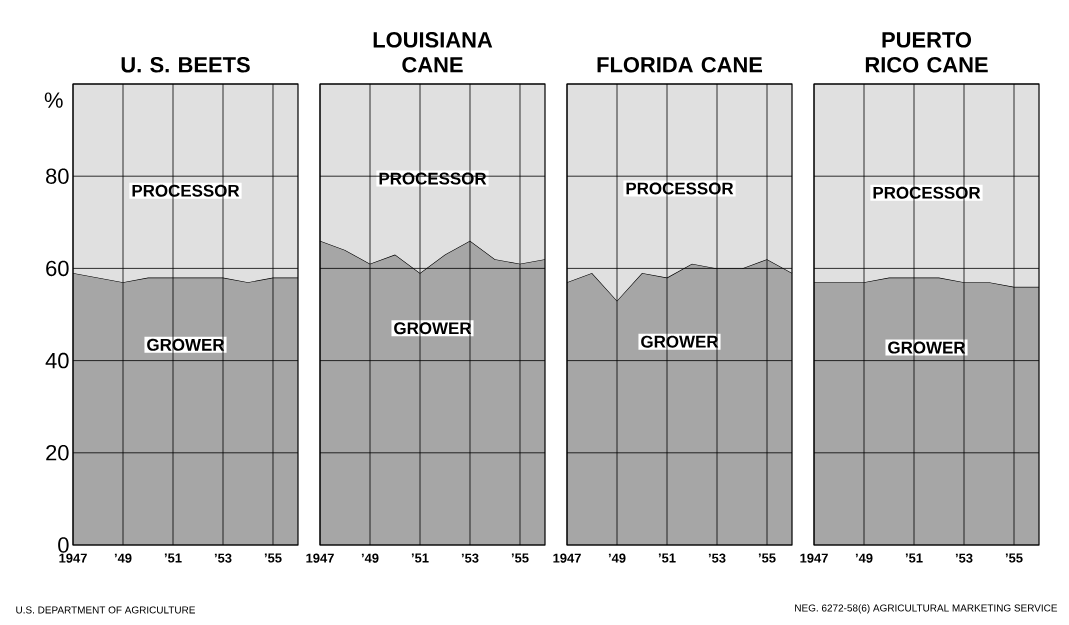 This screenshot has height=625, width=1069. I want to click on y-axis-title: %, so click(53, 100).